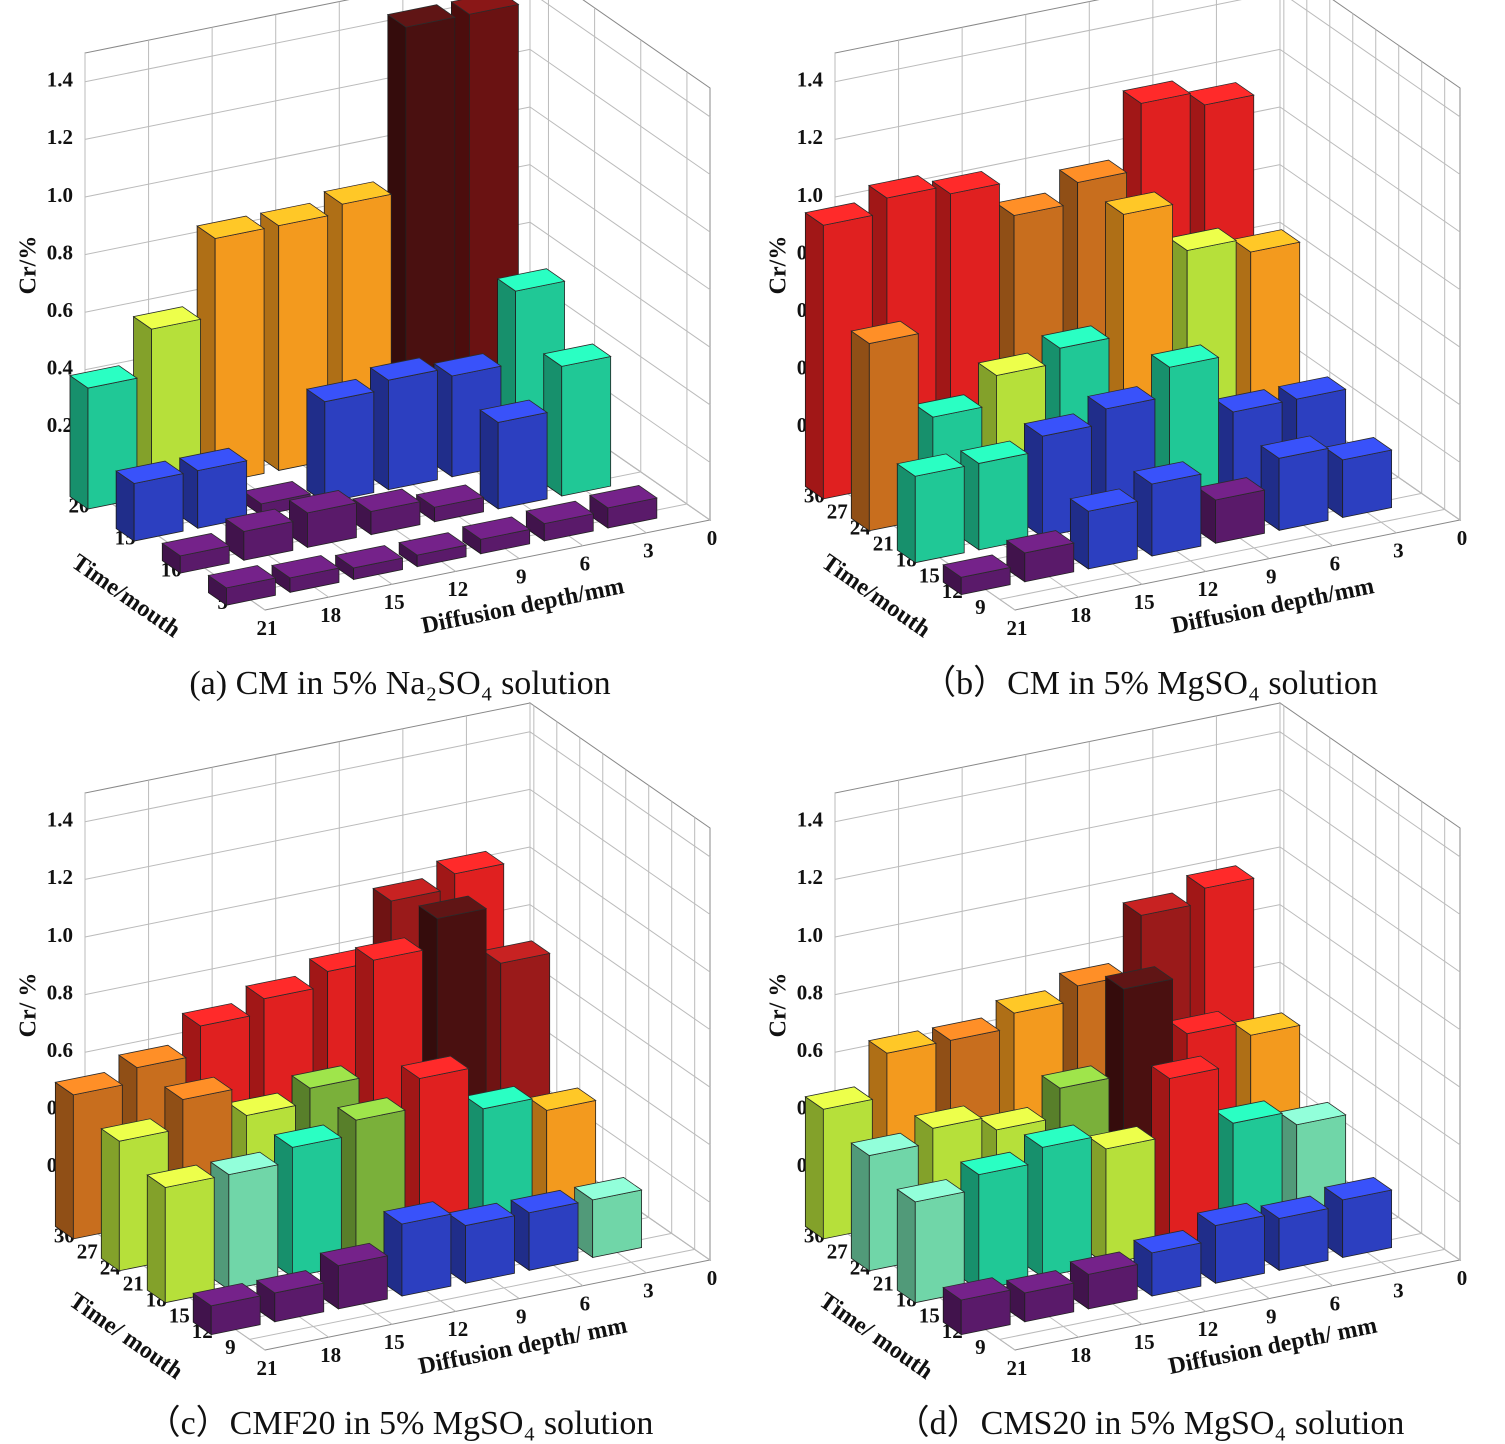 The width and height of the screenshot is (1505, 1444). What do you see at coordinates (585, 564) in the screenshot?
I see `x-tick-label: 6` at bounding box center [585, 564].